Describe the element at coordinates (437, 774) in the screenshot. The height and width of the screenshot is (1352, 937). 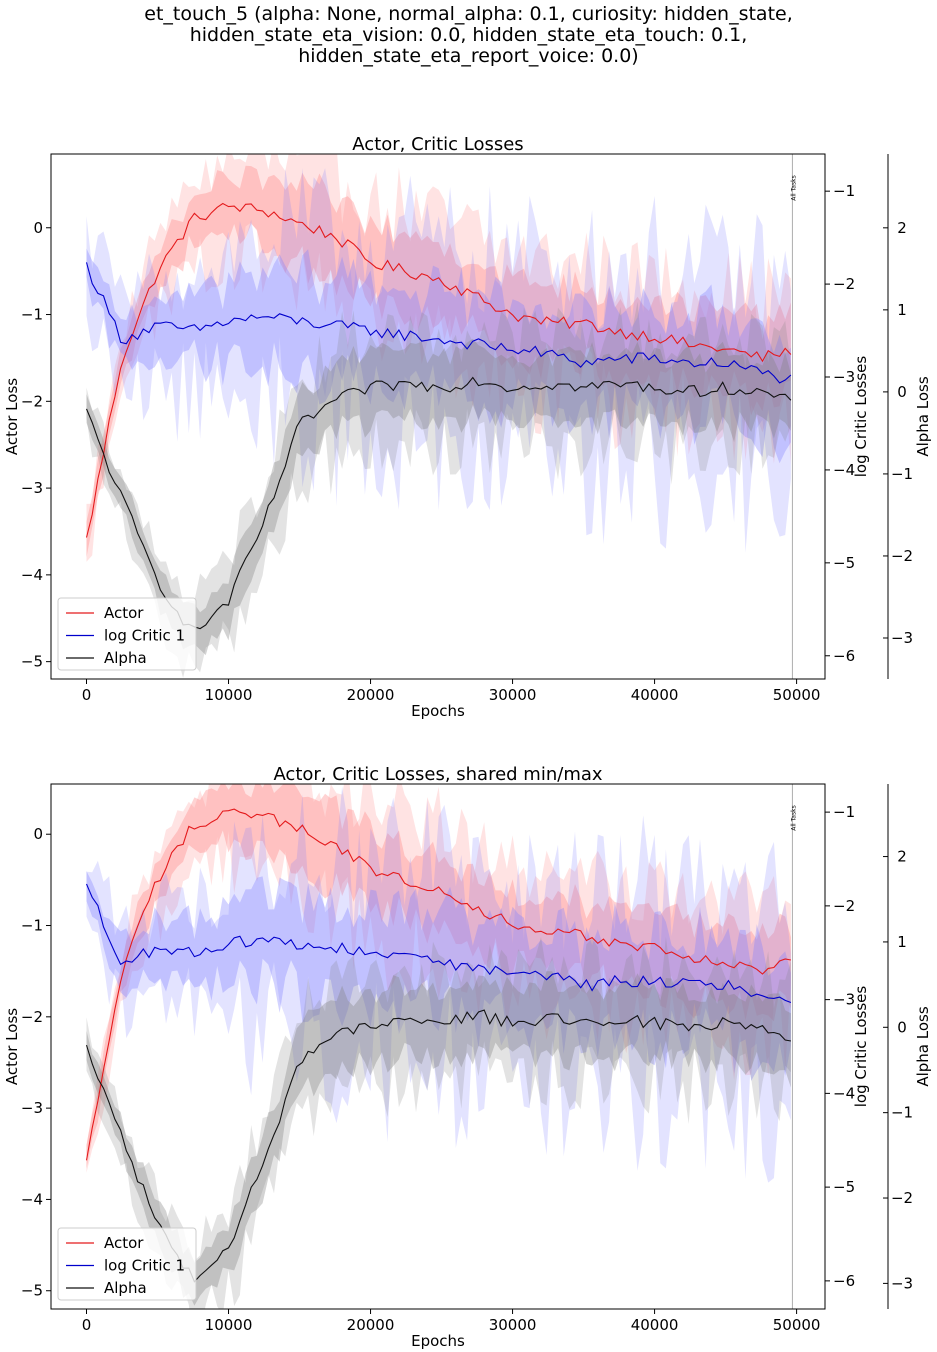
I see `chart-title: Actor, Critic Losses, shared min/max` at that location.